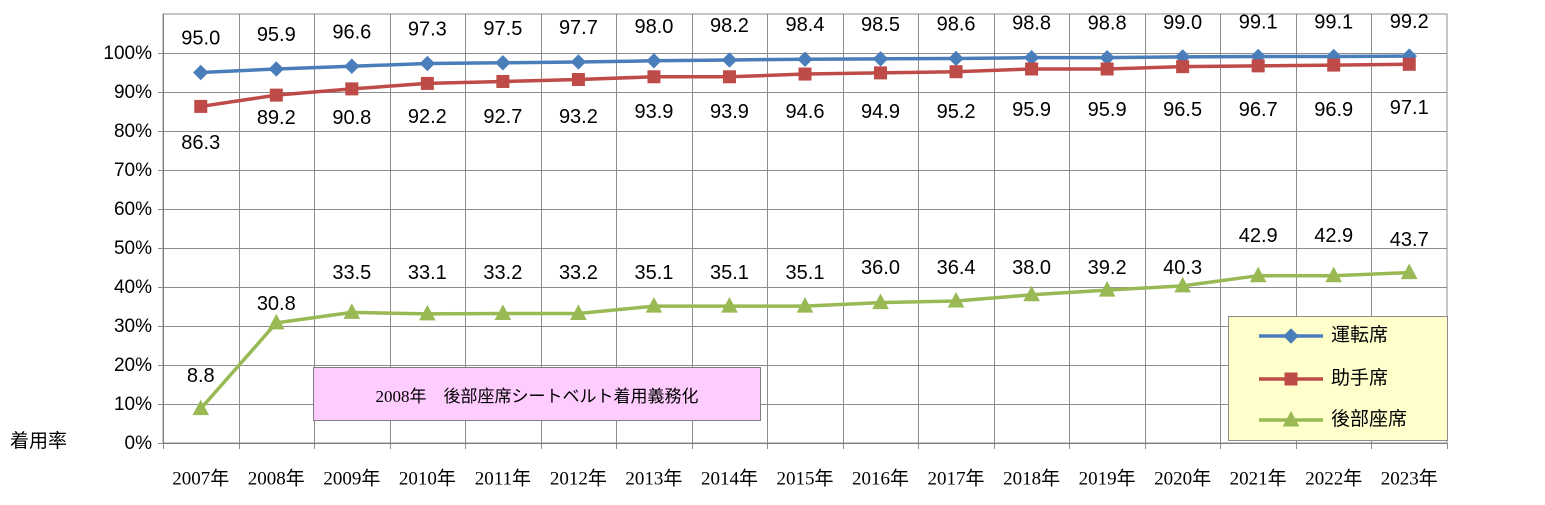 The height and width of the screenshot is (505, 1545). I want to click on legend-label-rear-seat: 後部座席, so click(1369, 419).